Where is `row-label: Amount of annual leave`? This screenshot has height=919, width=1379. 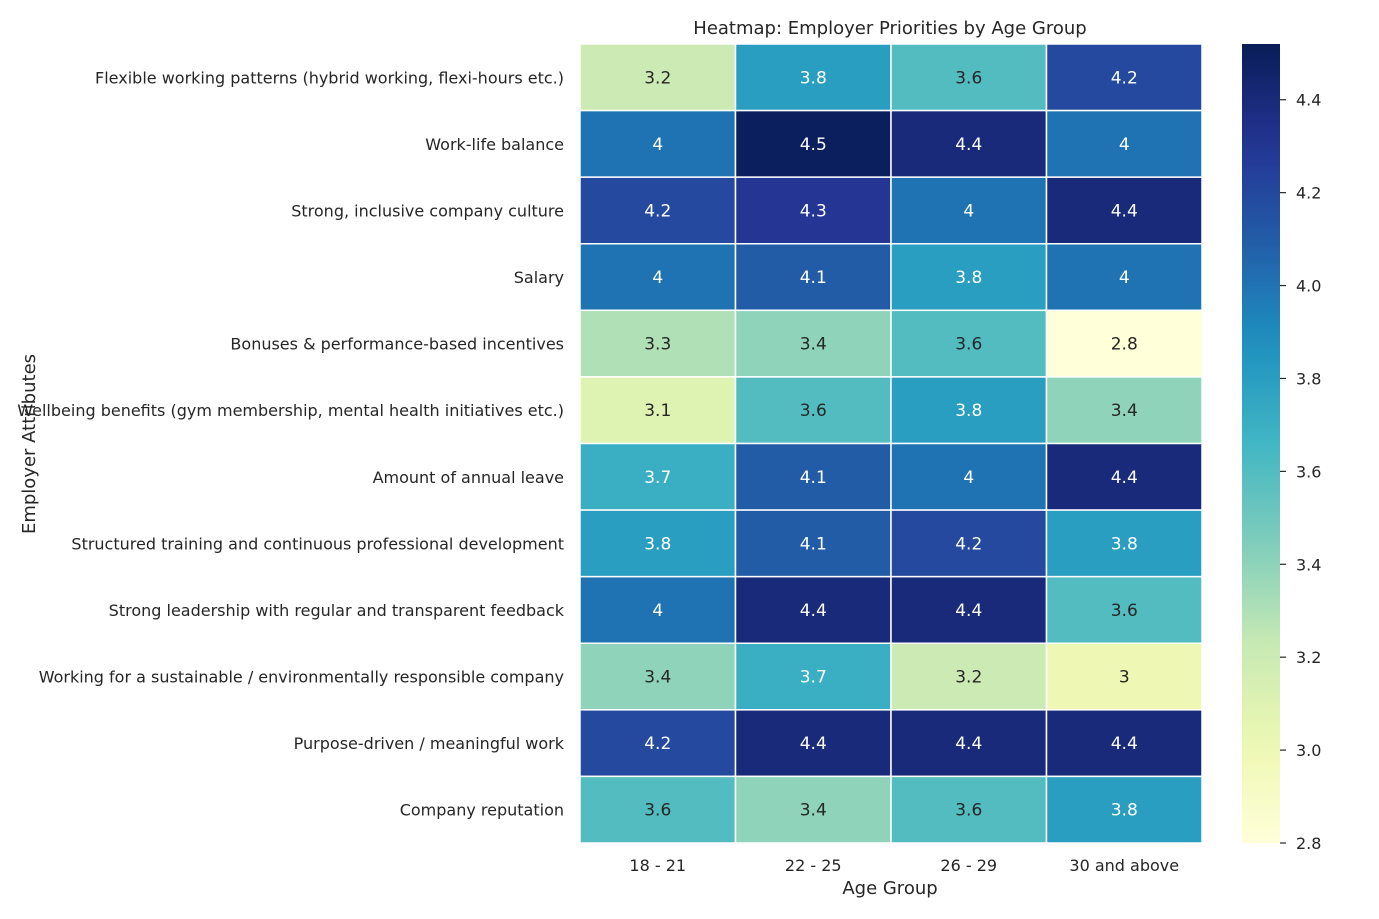 row-label: Amount of annual leave is located at coordinates (468, 477).